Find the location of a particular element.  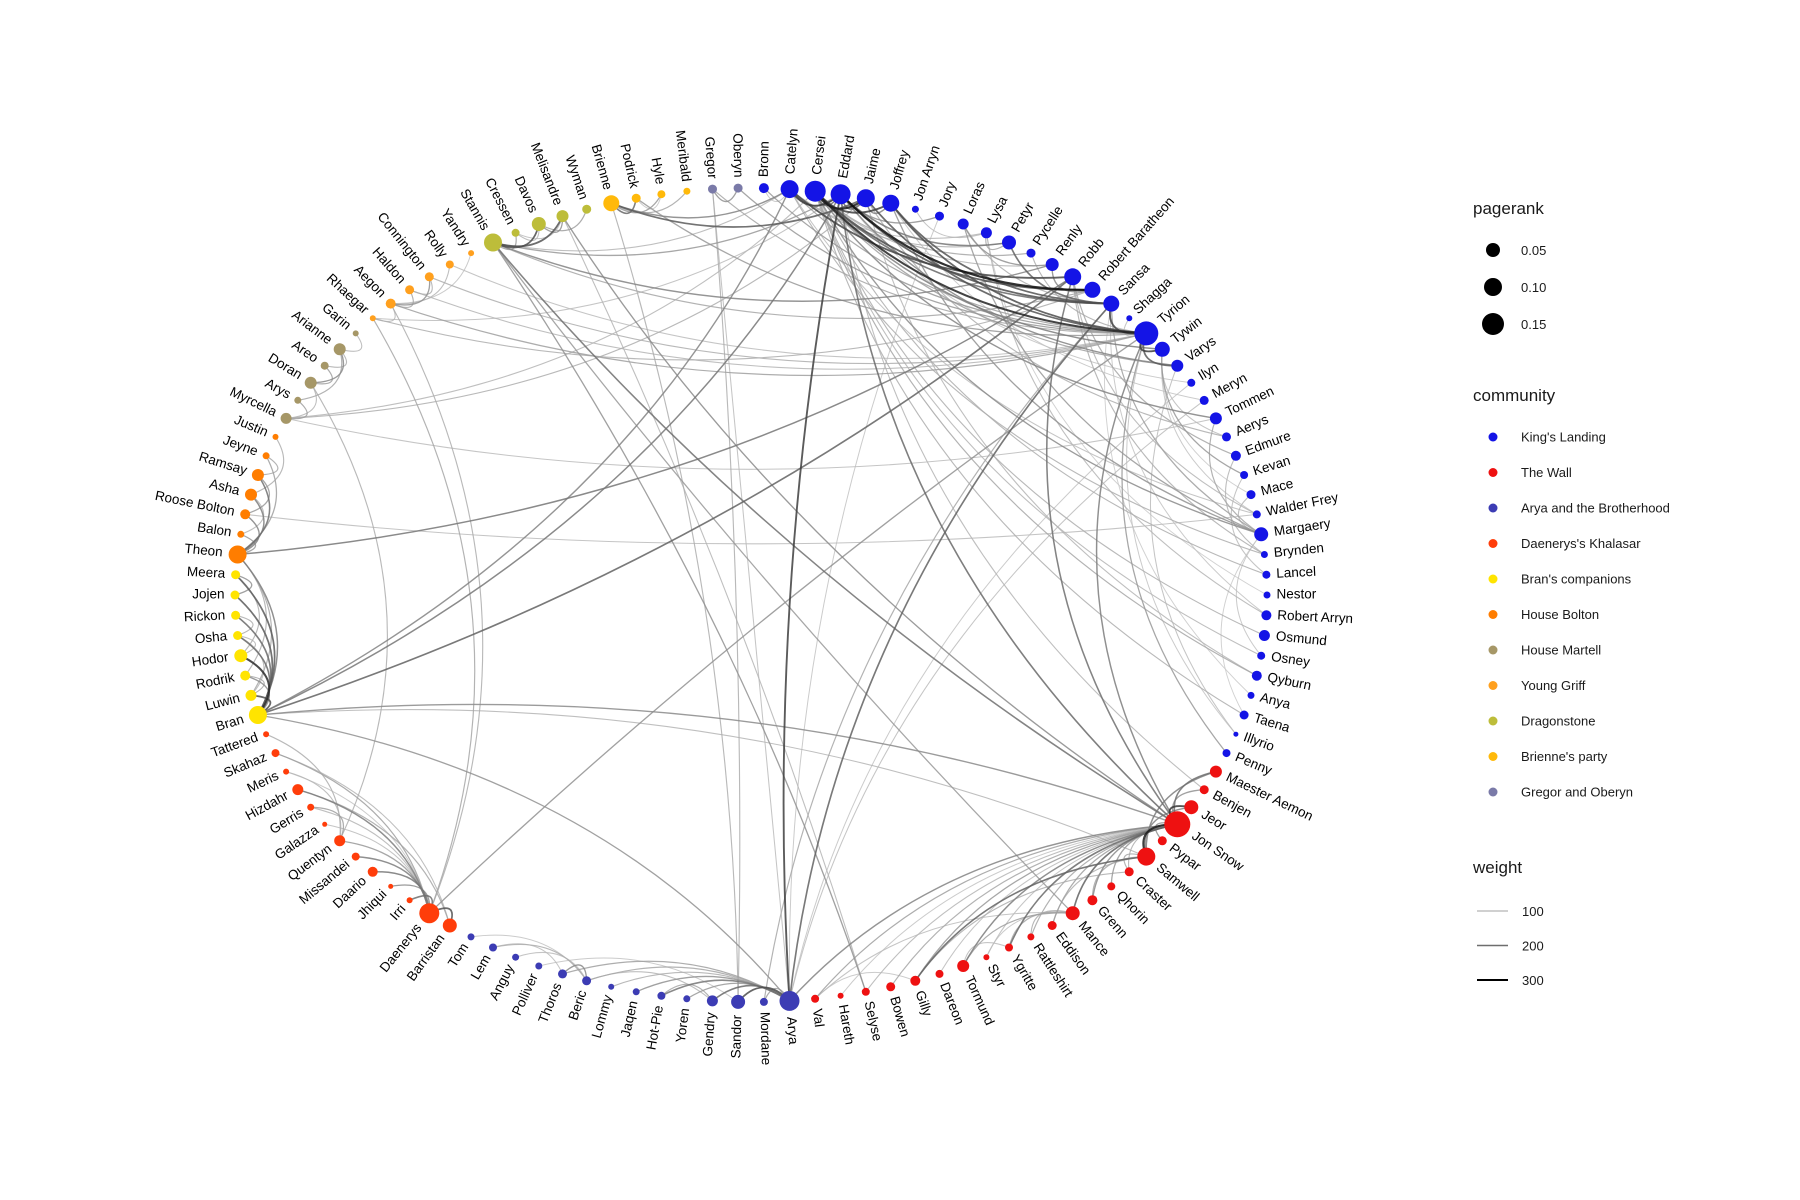

edge-cersei-varys is located at coordinates (996, 278).